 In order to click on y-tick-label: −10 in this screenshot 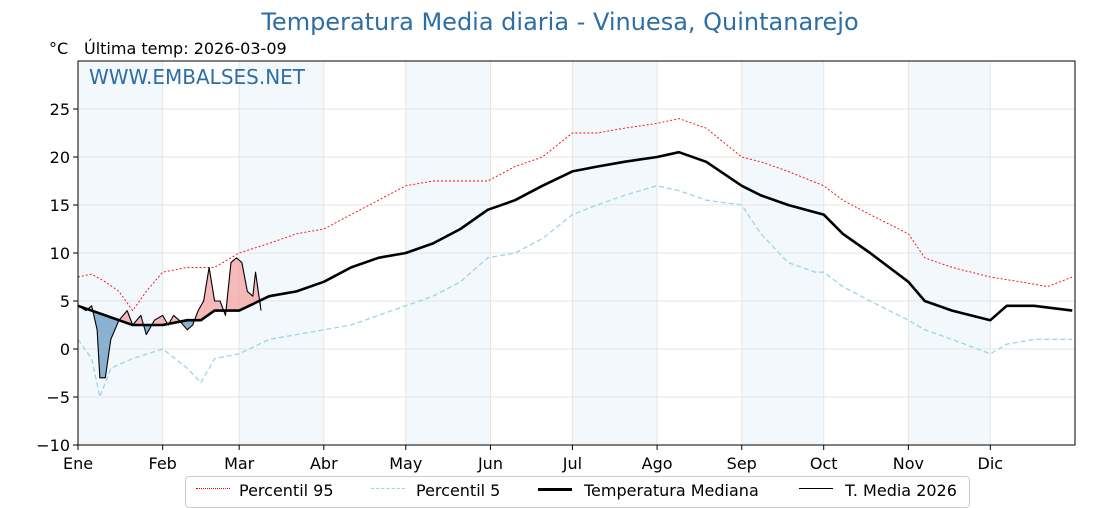, I will do `click(53, 445)`.